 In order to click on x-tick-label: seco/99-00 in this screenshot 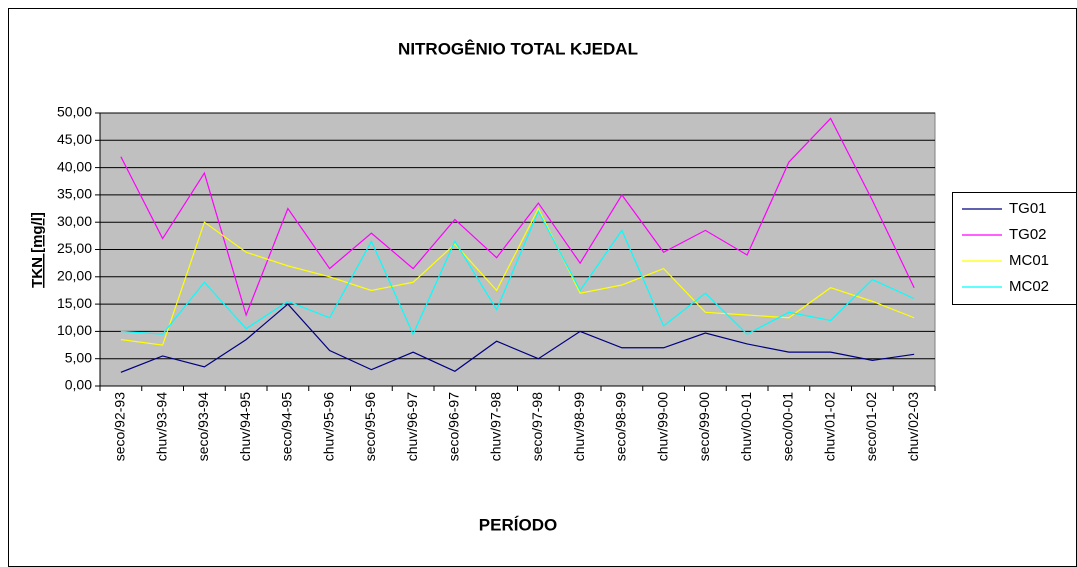, I will do `click(704, 426)`.